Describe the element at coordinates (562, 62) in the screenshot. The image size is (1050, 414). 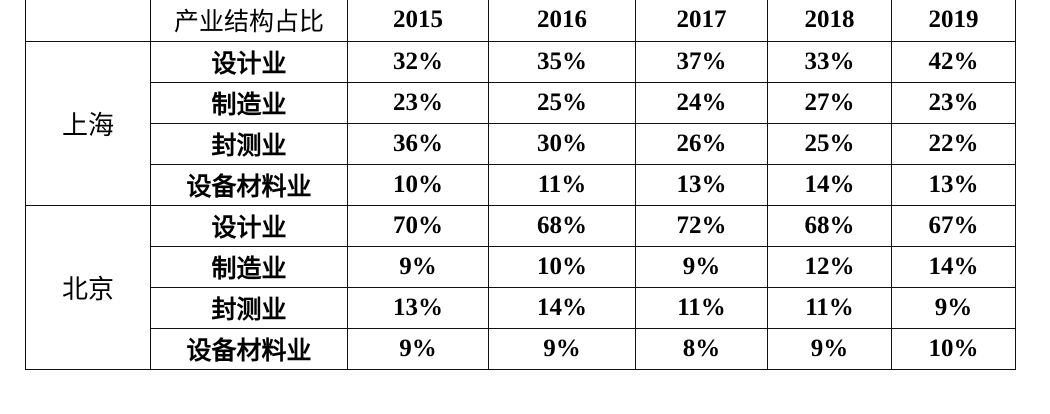
I see `value-cell: 35%` at that location.